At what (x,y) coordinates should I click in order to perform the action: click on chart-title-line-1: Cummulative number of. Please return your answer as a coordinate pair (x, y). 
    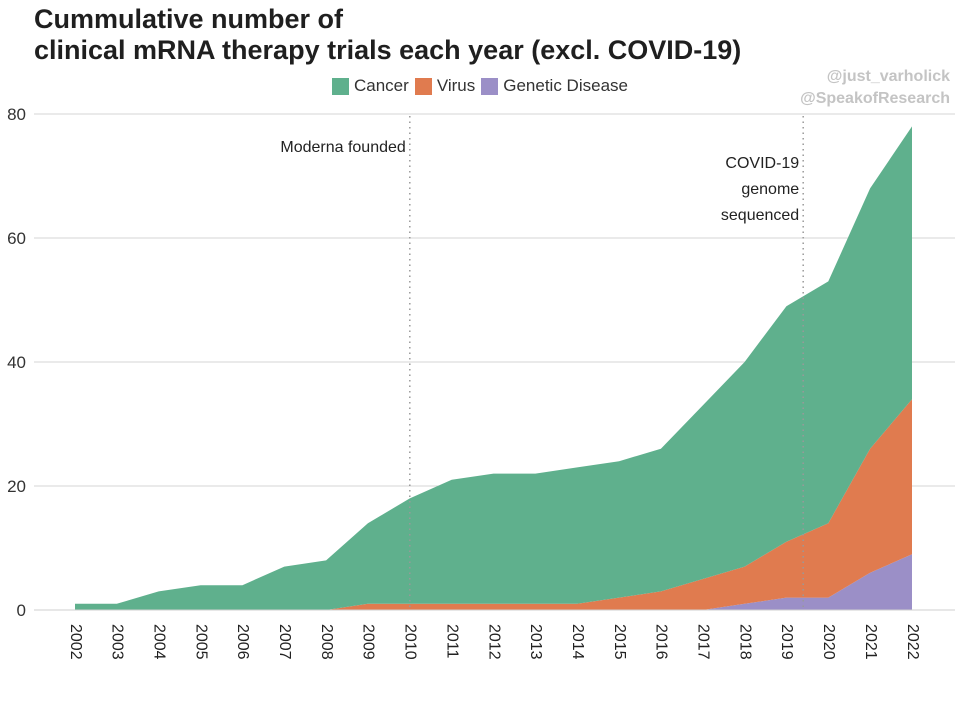
    Looking at the image, I should click on (189, 19).